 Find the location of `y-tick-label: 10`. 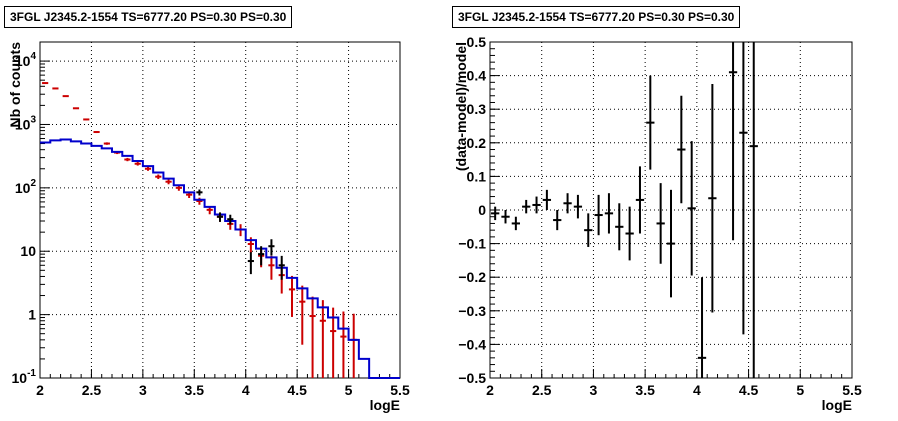

y-tick-label: 10 is located at coordinates (28, 251).